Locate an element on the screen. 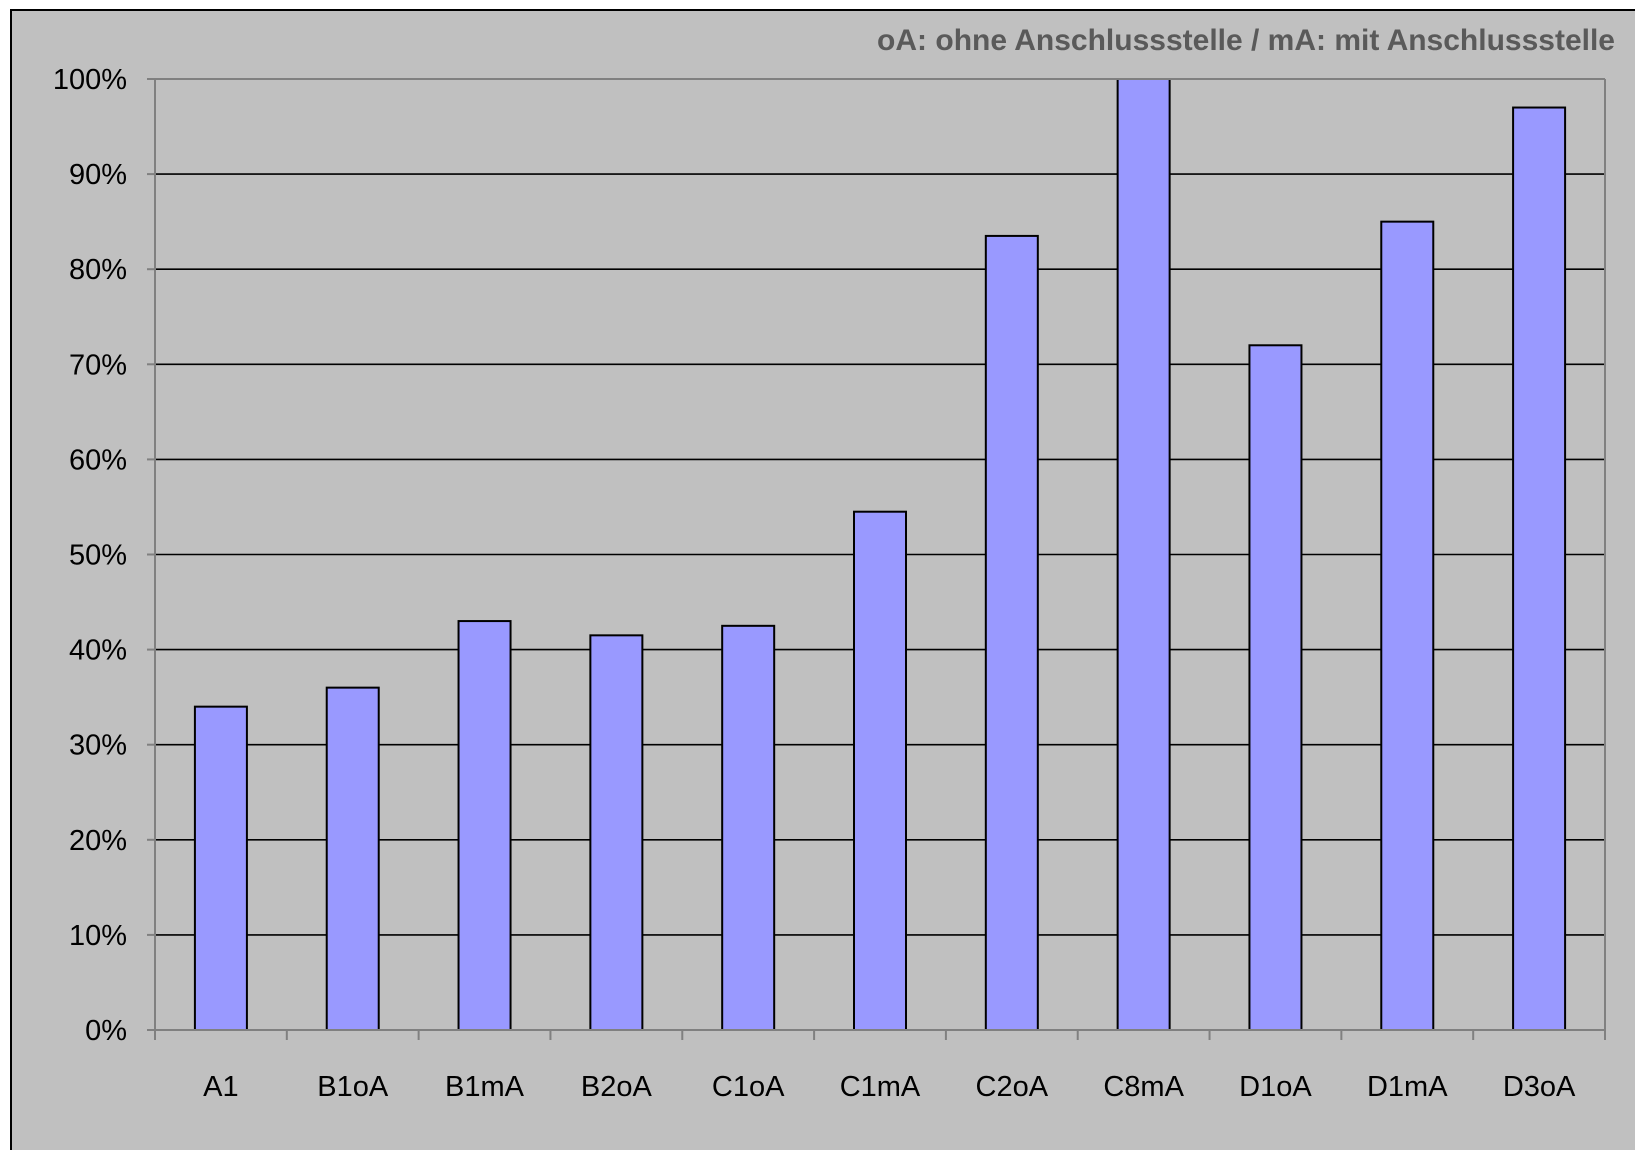 The height and width of the screenshot is (1150, 1635). bar-D1mA is located at coordinates (1407, 625).